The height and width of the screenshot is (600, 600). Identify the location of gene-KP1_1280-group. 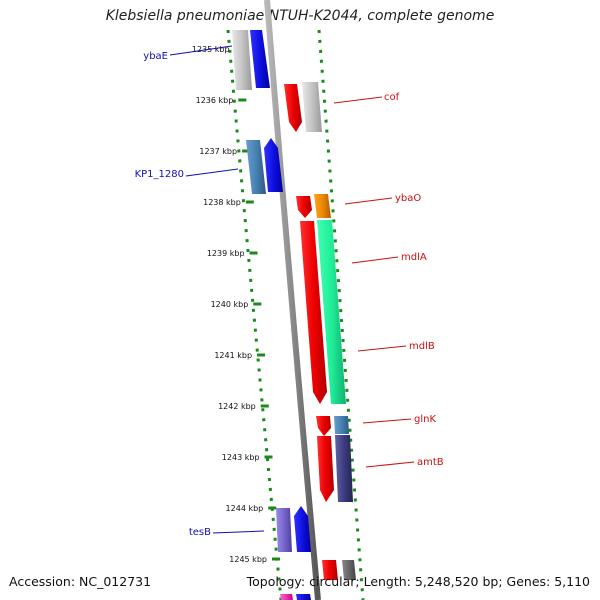
(264, 166).